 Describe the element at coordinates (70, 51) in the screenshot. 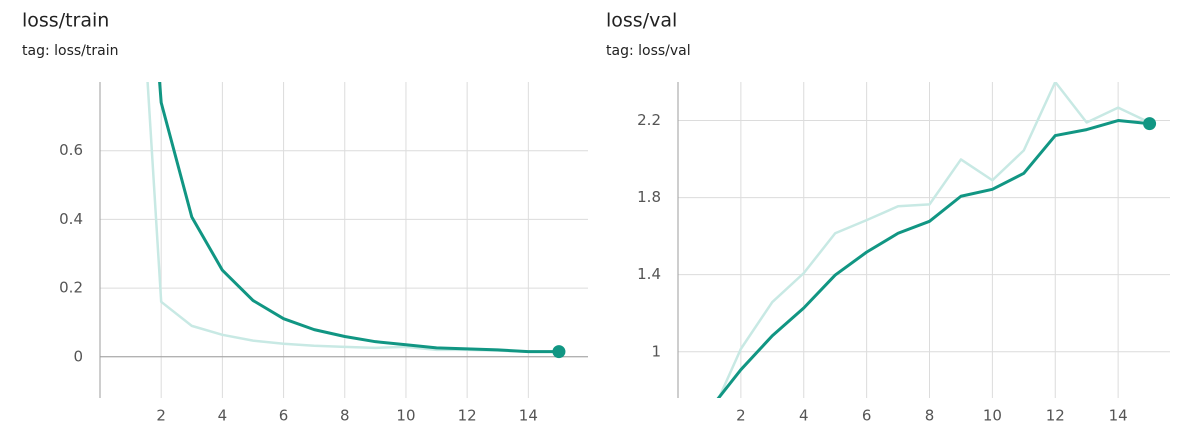

I see `chart-subtitle: tag: loss/train` at that location.